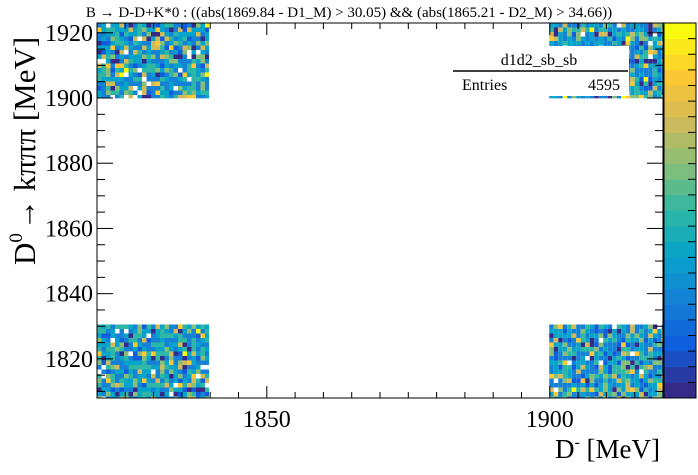 This screenshot has height=475, width=698. I want to click on y-axis-title-rest: → kπππ [MeV], so click(24, 133).